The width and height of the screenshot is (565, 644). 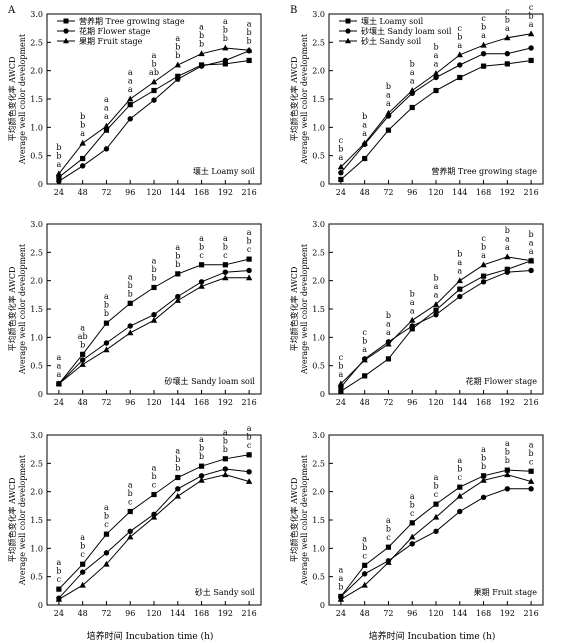 I want to click on legend-label: 花期 Flower stage, so click(x=115, y=31).